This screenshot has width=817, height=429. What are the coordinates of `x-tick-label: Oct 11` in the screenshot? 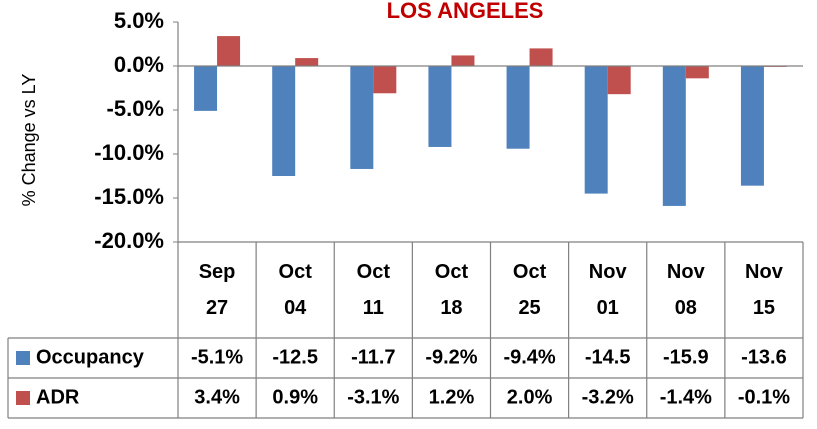 It's located at (373, 290).